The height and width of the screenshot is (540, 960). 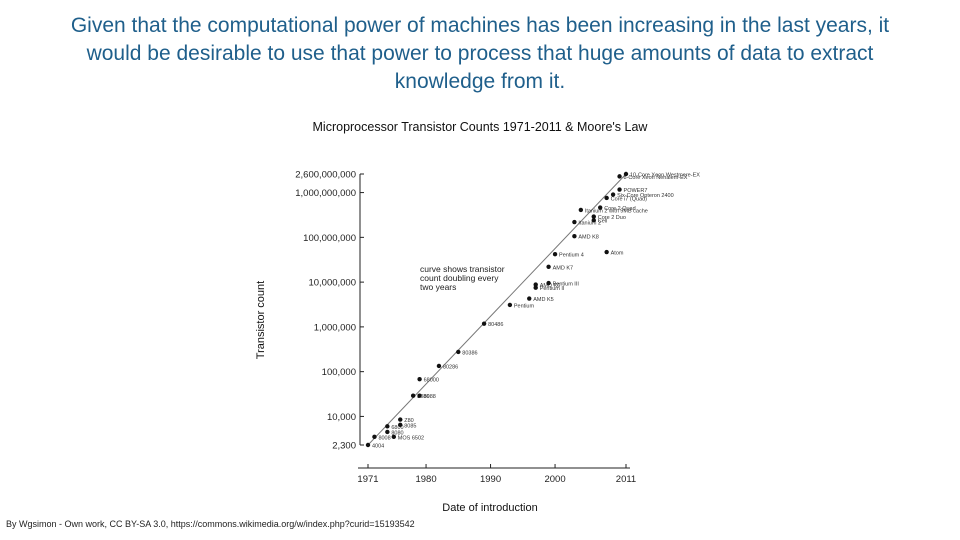 I want to click on data-point-label: AMD K6, so click(x=550, y=286).